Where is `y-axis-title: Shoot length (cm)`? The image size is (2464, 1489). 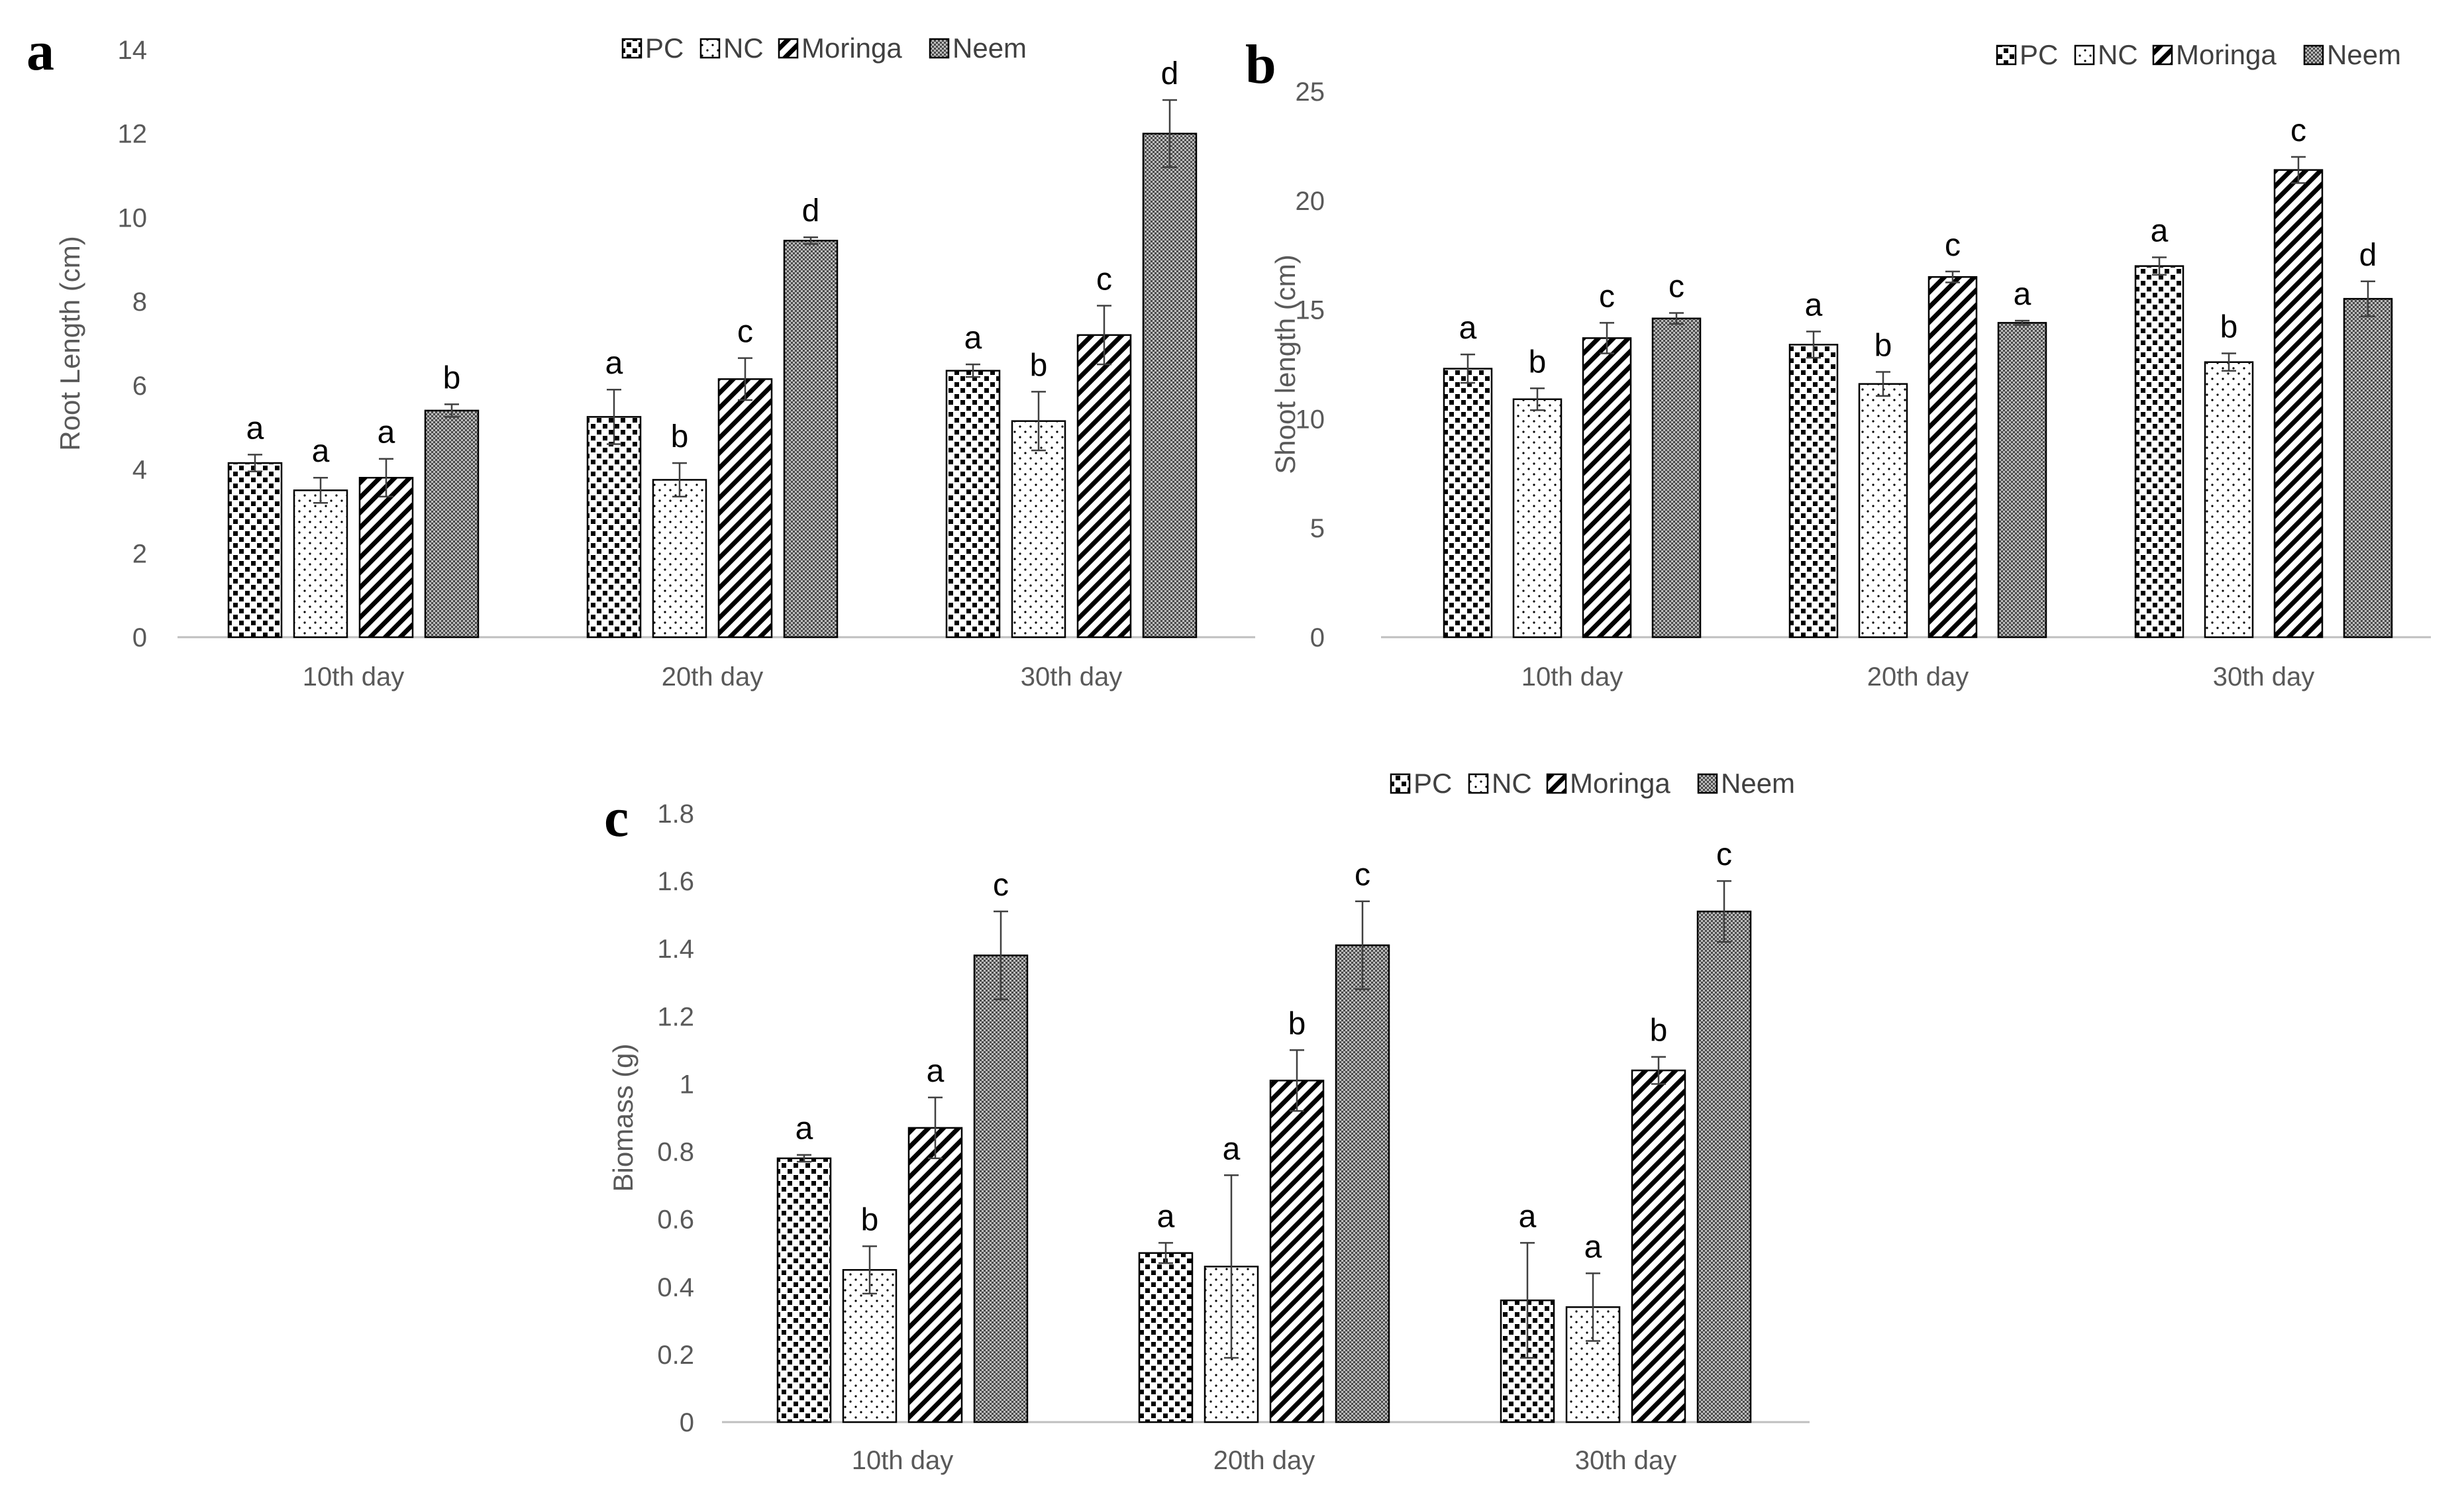 y-axis-title: Shoot length (cm) is located at coordinates (1285, 364).